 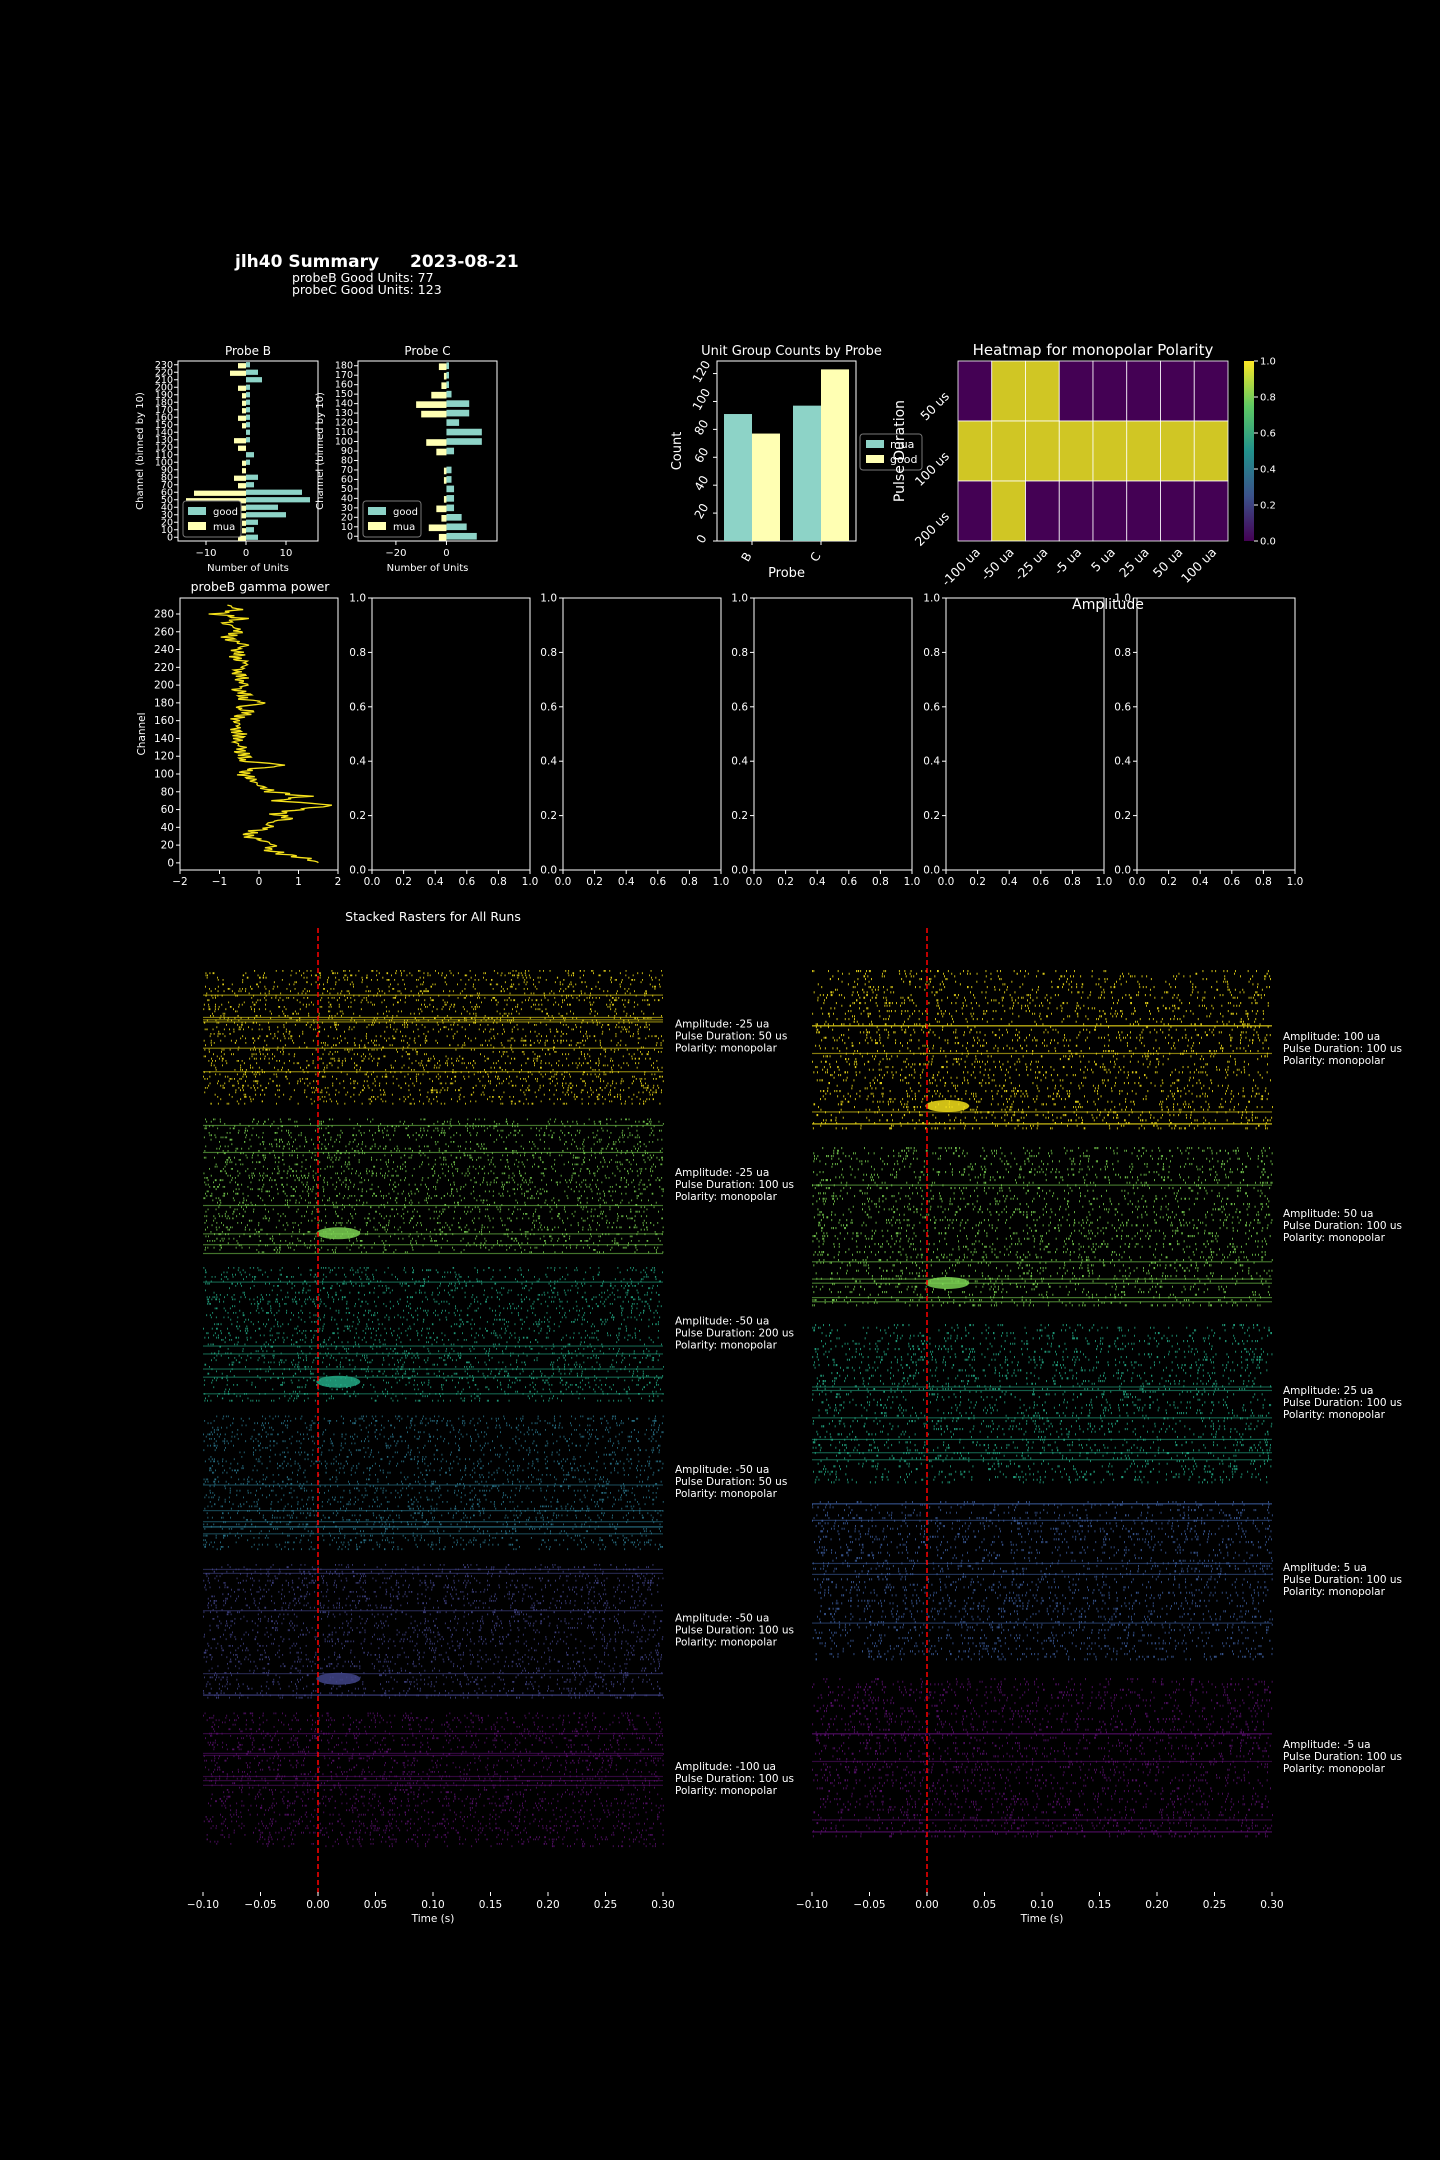 What do you see at coordinates (164, 686) in the screenshot?
I see `y-tick-label: 200` at bounding box center [164, 686].